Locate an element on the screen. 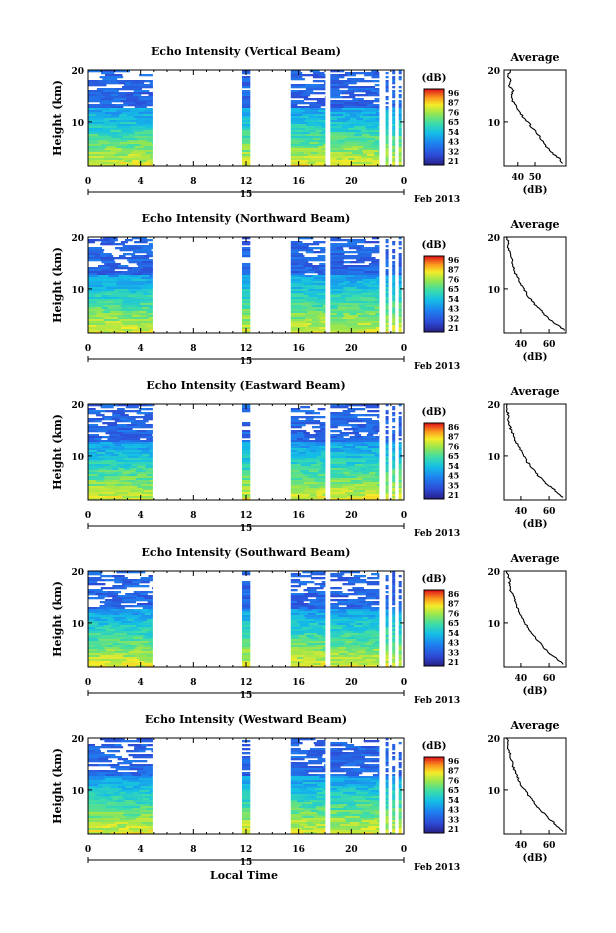 This screenshot has width=616, height=933. x-tick-label: 8 is located at coordinates (193, 349).